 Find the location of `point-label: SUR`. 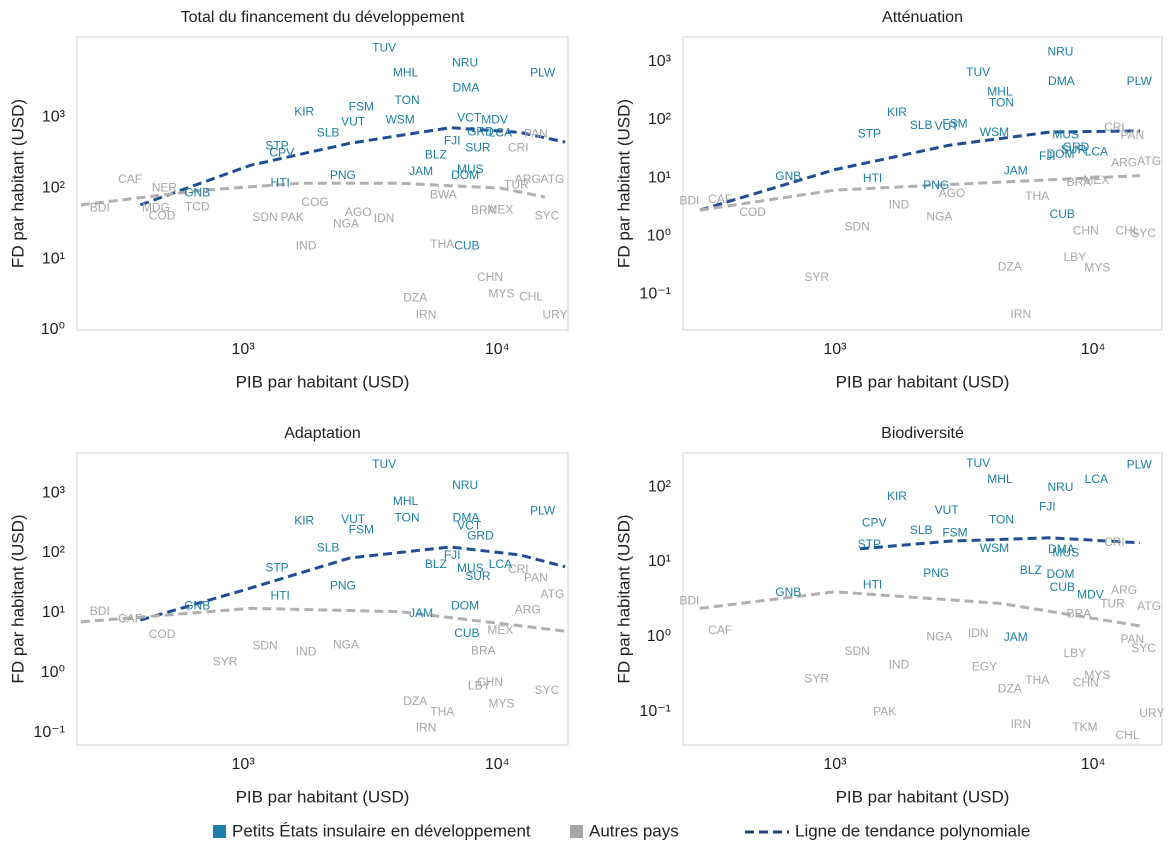

point-label: SUR is located at coordinates (1074, 150).